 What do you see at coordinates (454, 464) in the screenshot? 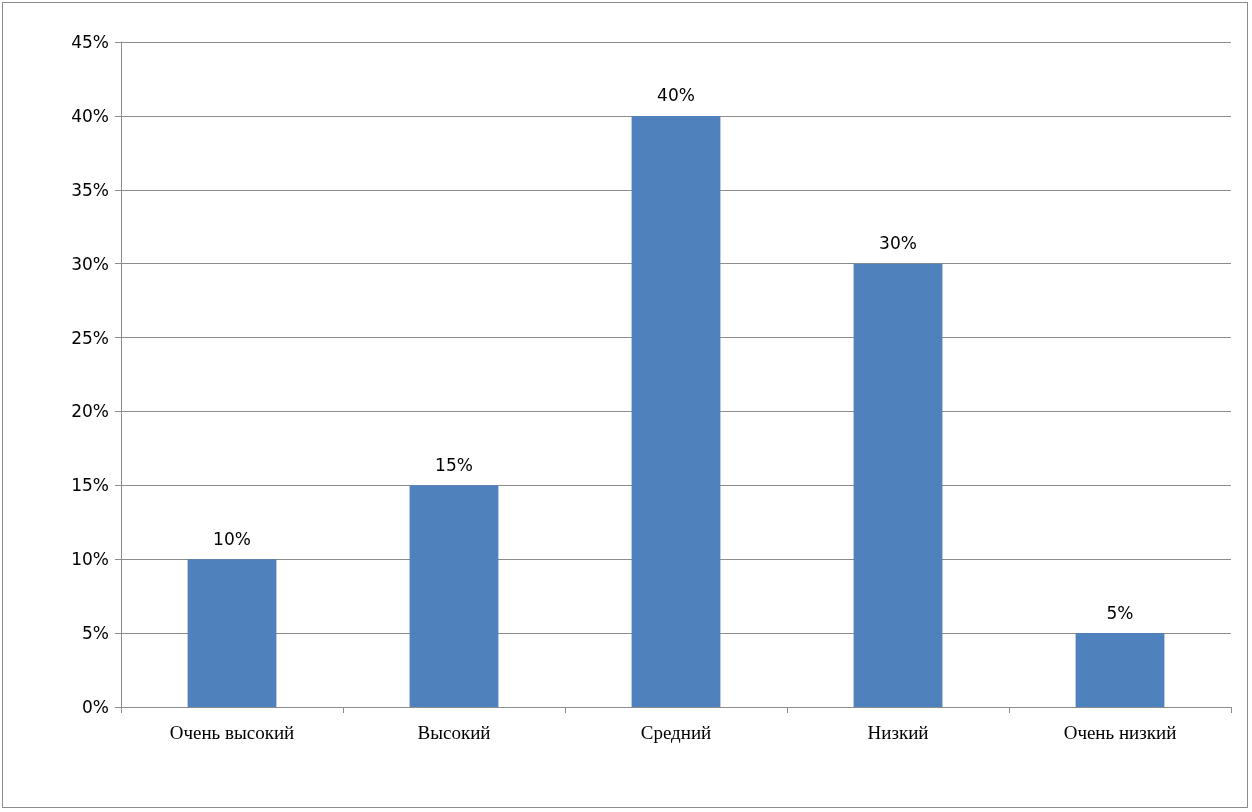
I see `data-label: 15%` at bounding box center [454, 464].